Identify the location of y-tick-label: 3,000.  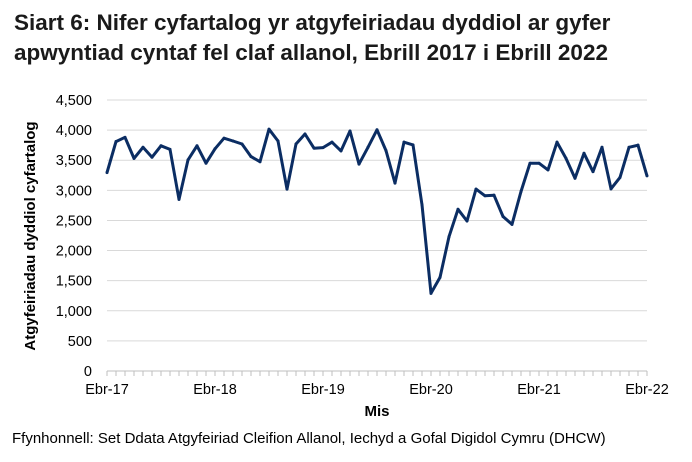
(74, 191).